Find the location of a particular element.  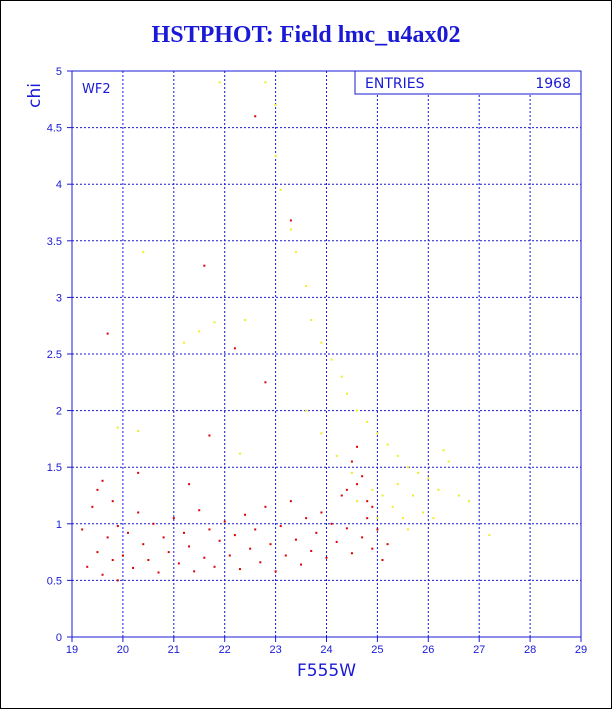

chart-title: HSTPHOT: Field lmc_u4ax02 is located at coordinates (306, 35).